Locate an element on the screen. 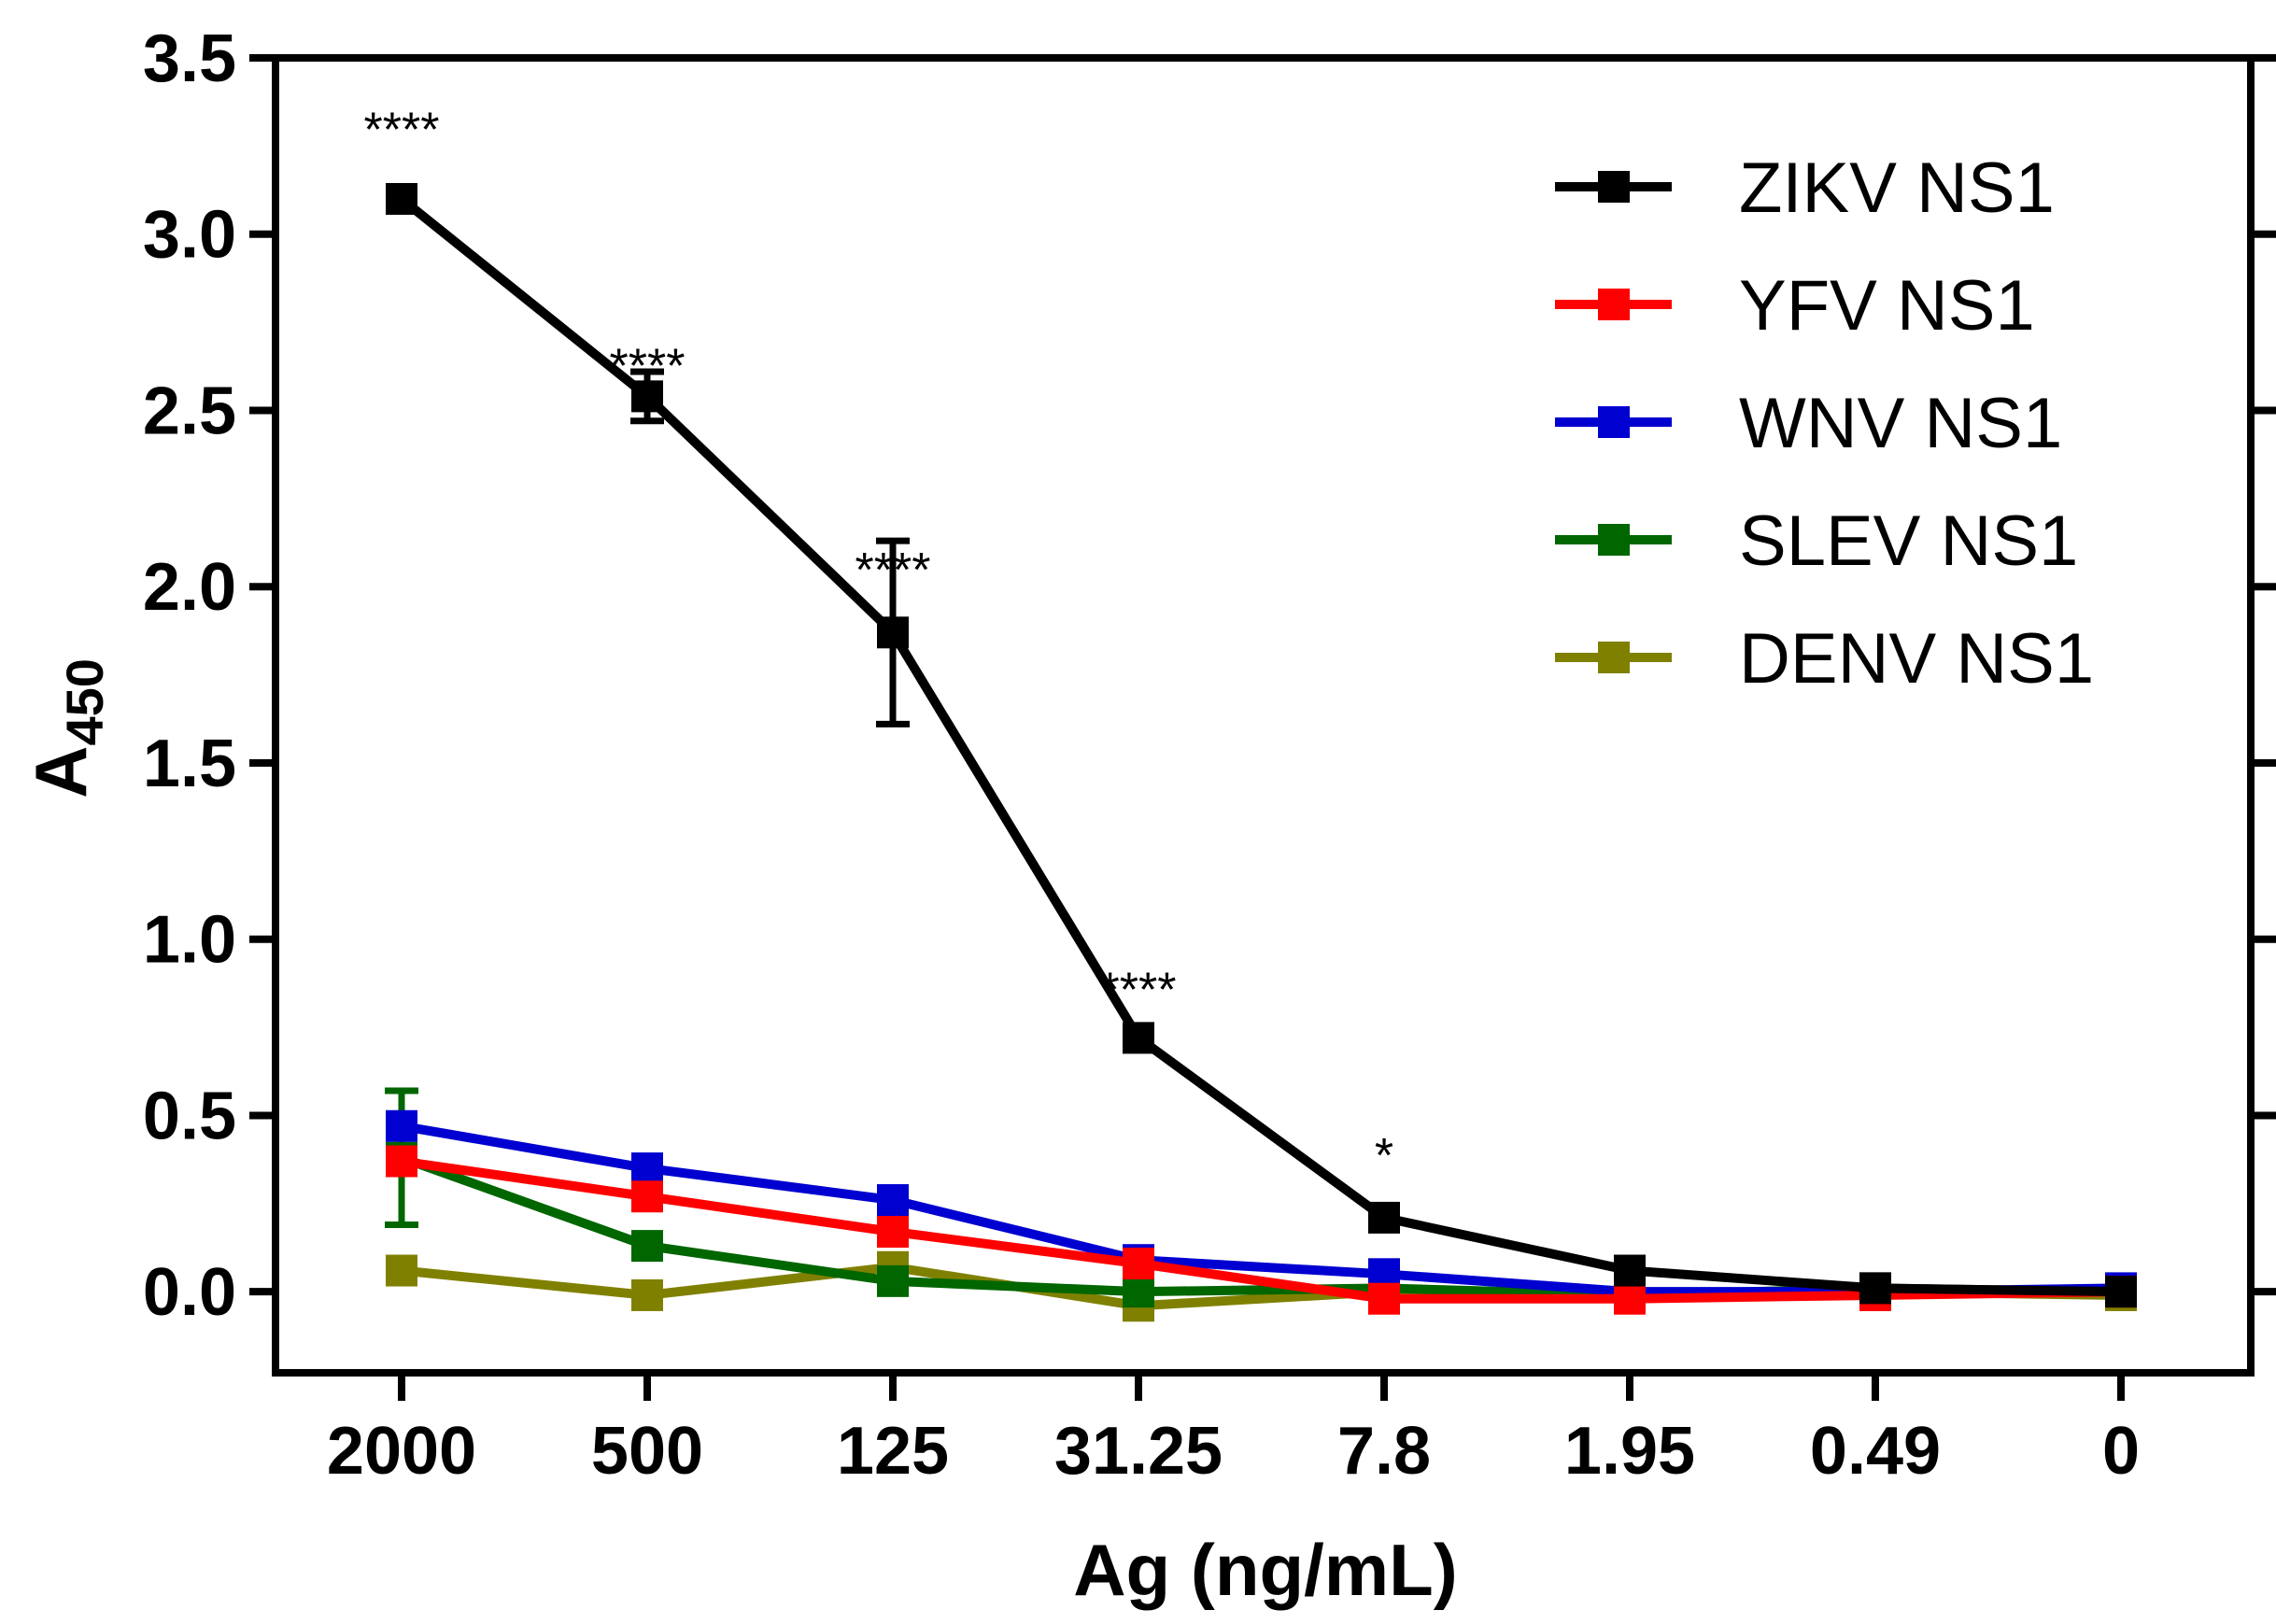  x-tick-label: 1.95 is located at coordinates (1629, 1451).